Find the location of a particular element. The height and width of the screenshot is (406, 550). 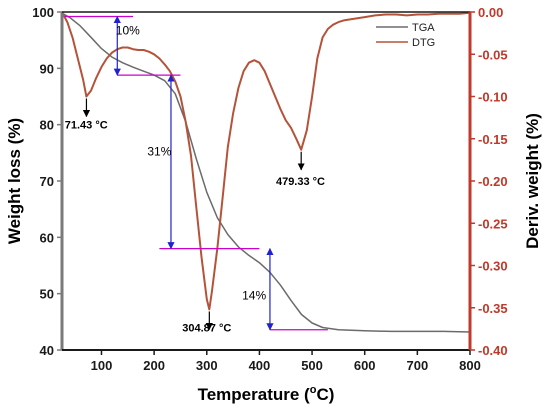

x-tick-label: 700 is located at coordinates (418, 365).